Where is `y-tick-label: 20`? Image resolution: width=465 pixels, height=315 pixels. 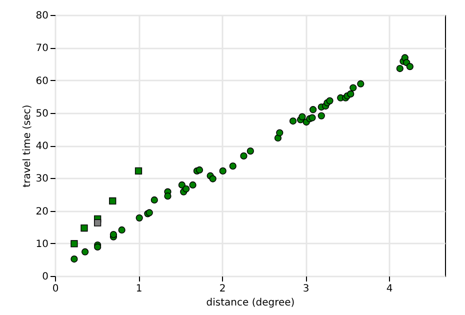
y-tick-label: 20 is located at coordinates (42, 212).